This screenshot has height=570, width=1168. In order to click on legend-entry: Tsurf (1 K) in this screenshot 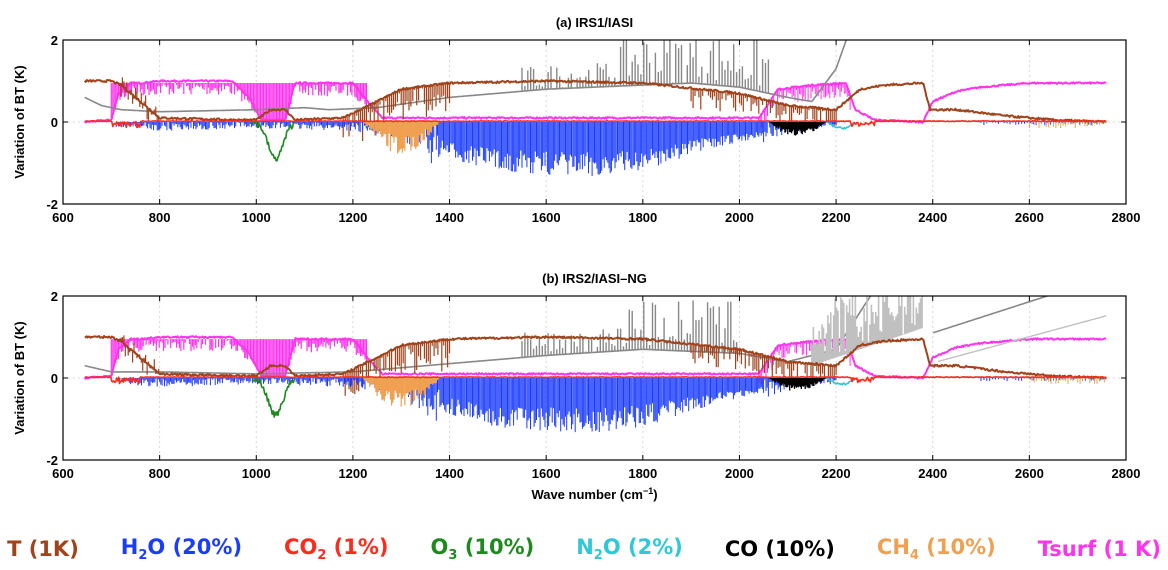, I will do `click(1099, 549)`.